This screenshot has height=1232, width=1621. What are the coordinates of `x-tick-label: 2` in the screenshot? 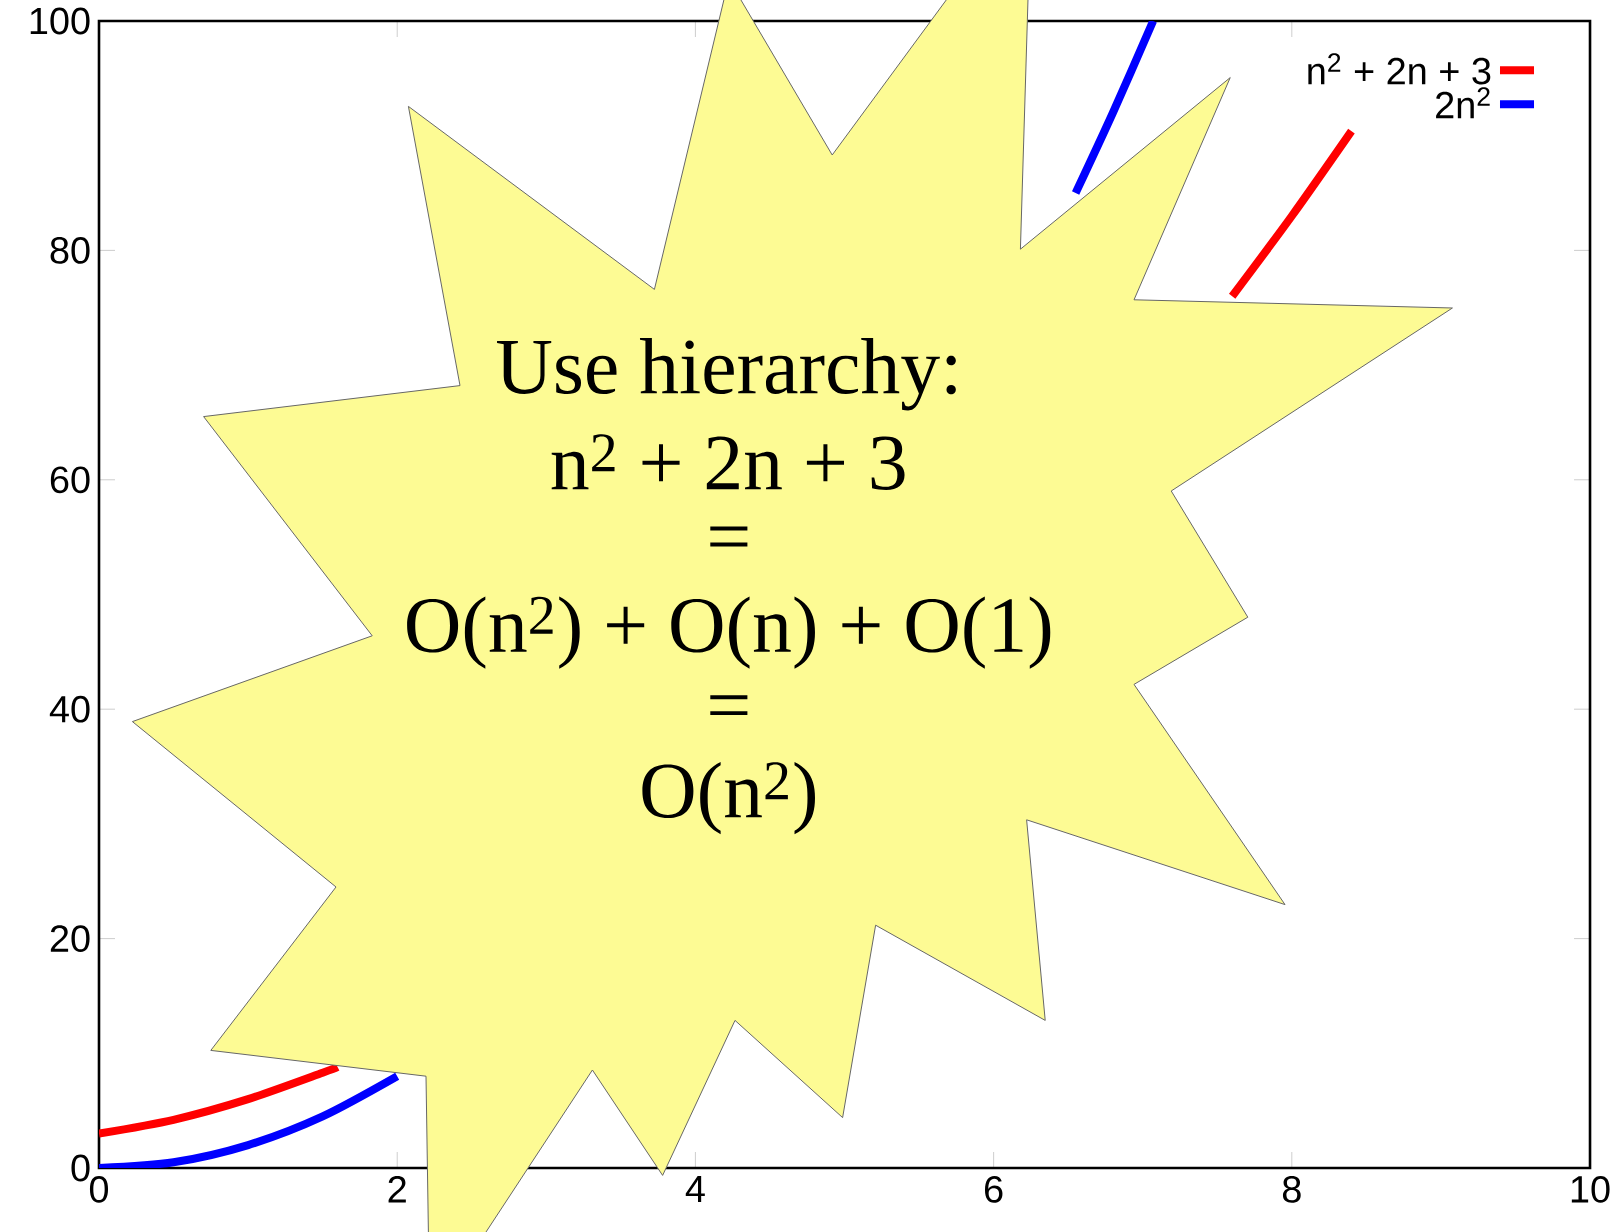 It's located at (397, 1189).